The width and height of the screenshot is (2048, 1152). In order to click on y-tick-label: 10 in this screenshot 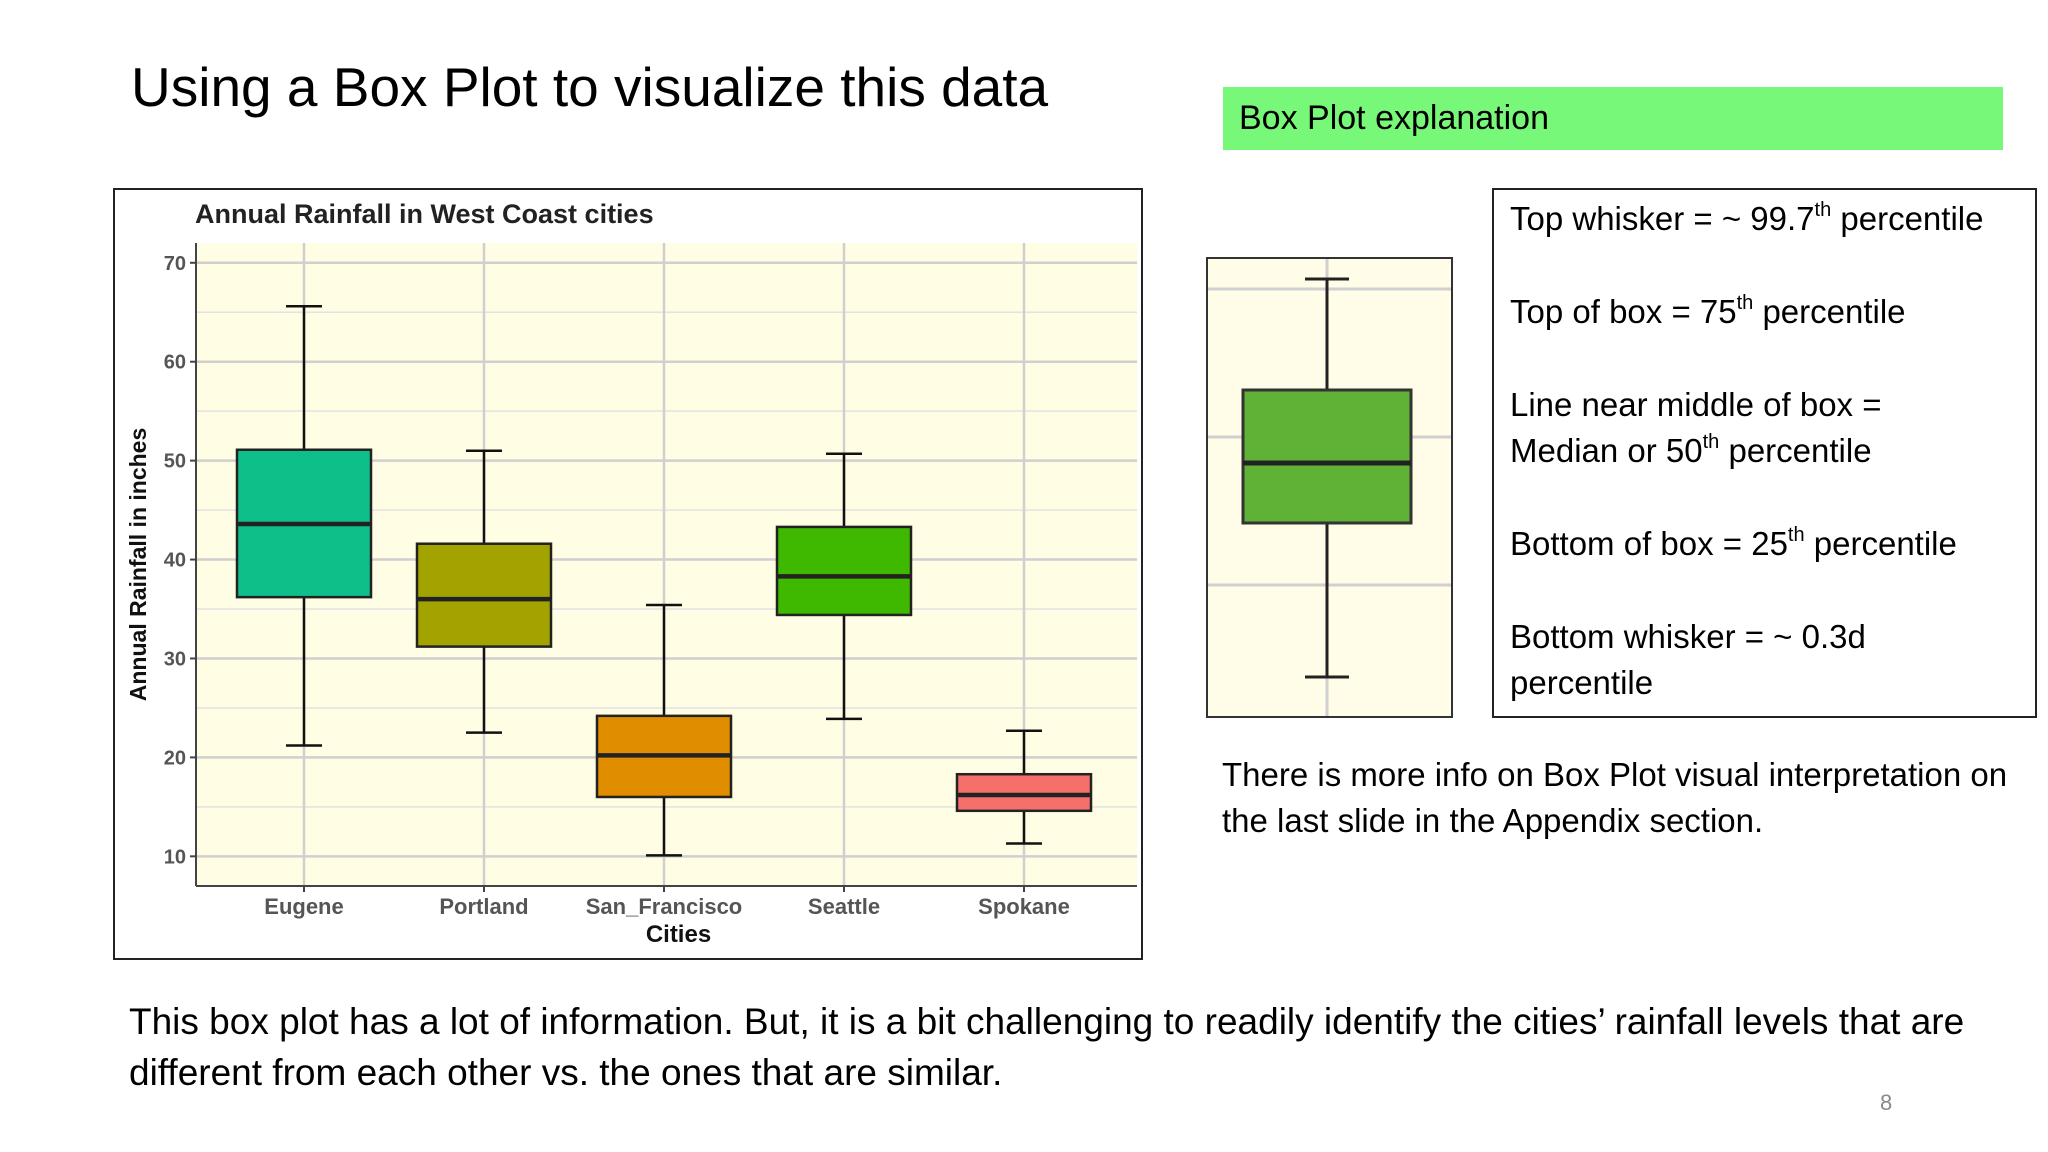, I will do `click(175, 857)`.